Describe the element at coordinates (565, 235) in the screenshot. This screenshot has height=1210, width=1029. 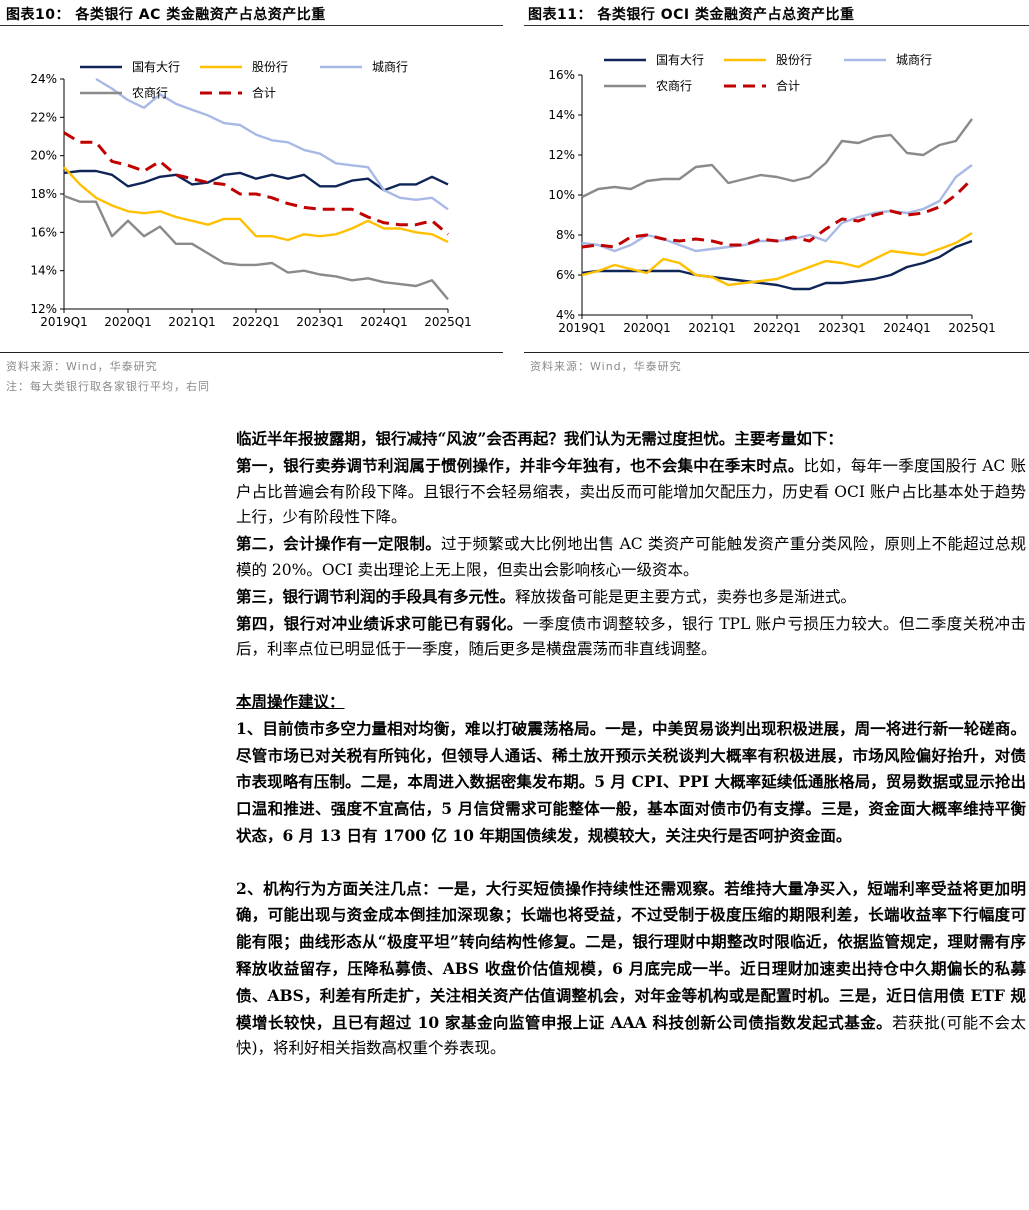
I see `y-tick-label: 8%` at that location.